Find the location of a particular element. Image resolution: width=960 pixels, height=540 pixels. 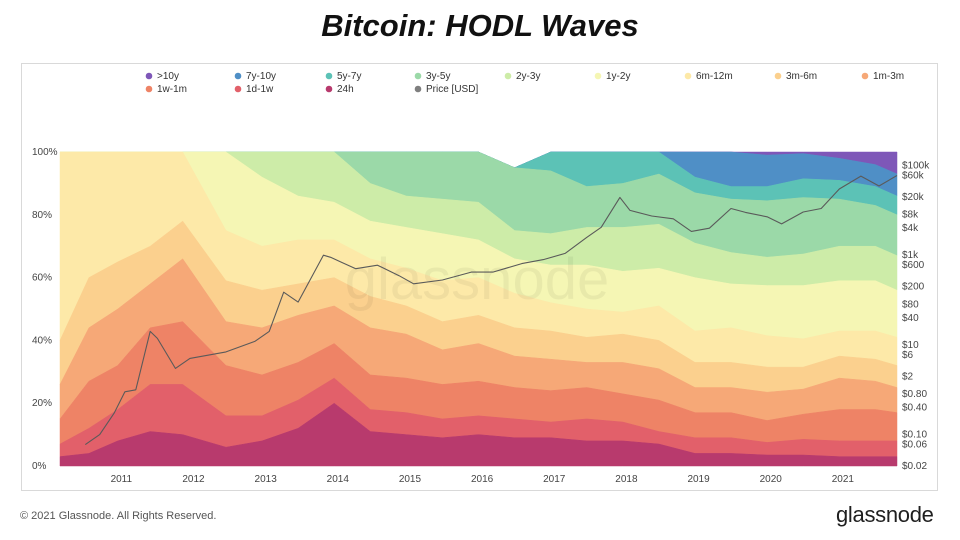

legend-item-gt-10y: >10y is located at coordinates (162, 76).